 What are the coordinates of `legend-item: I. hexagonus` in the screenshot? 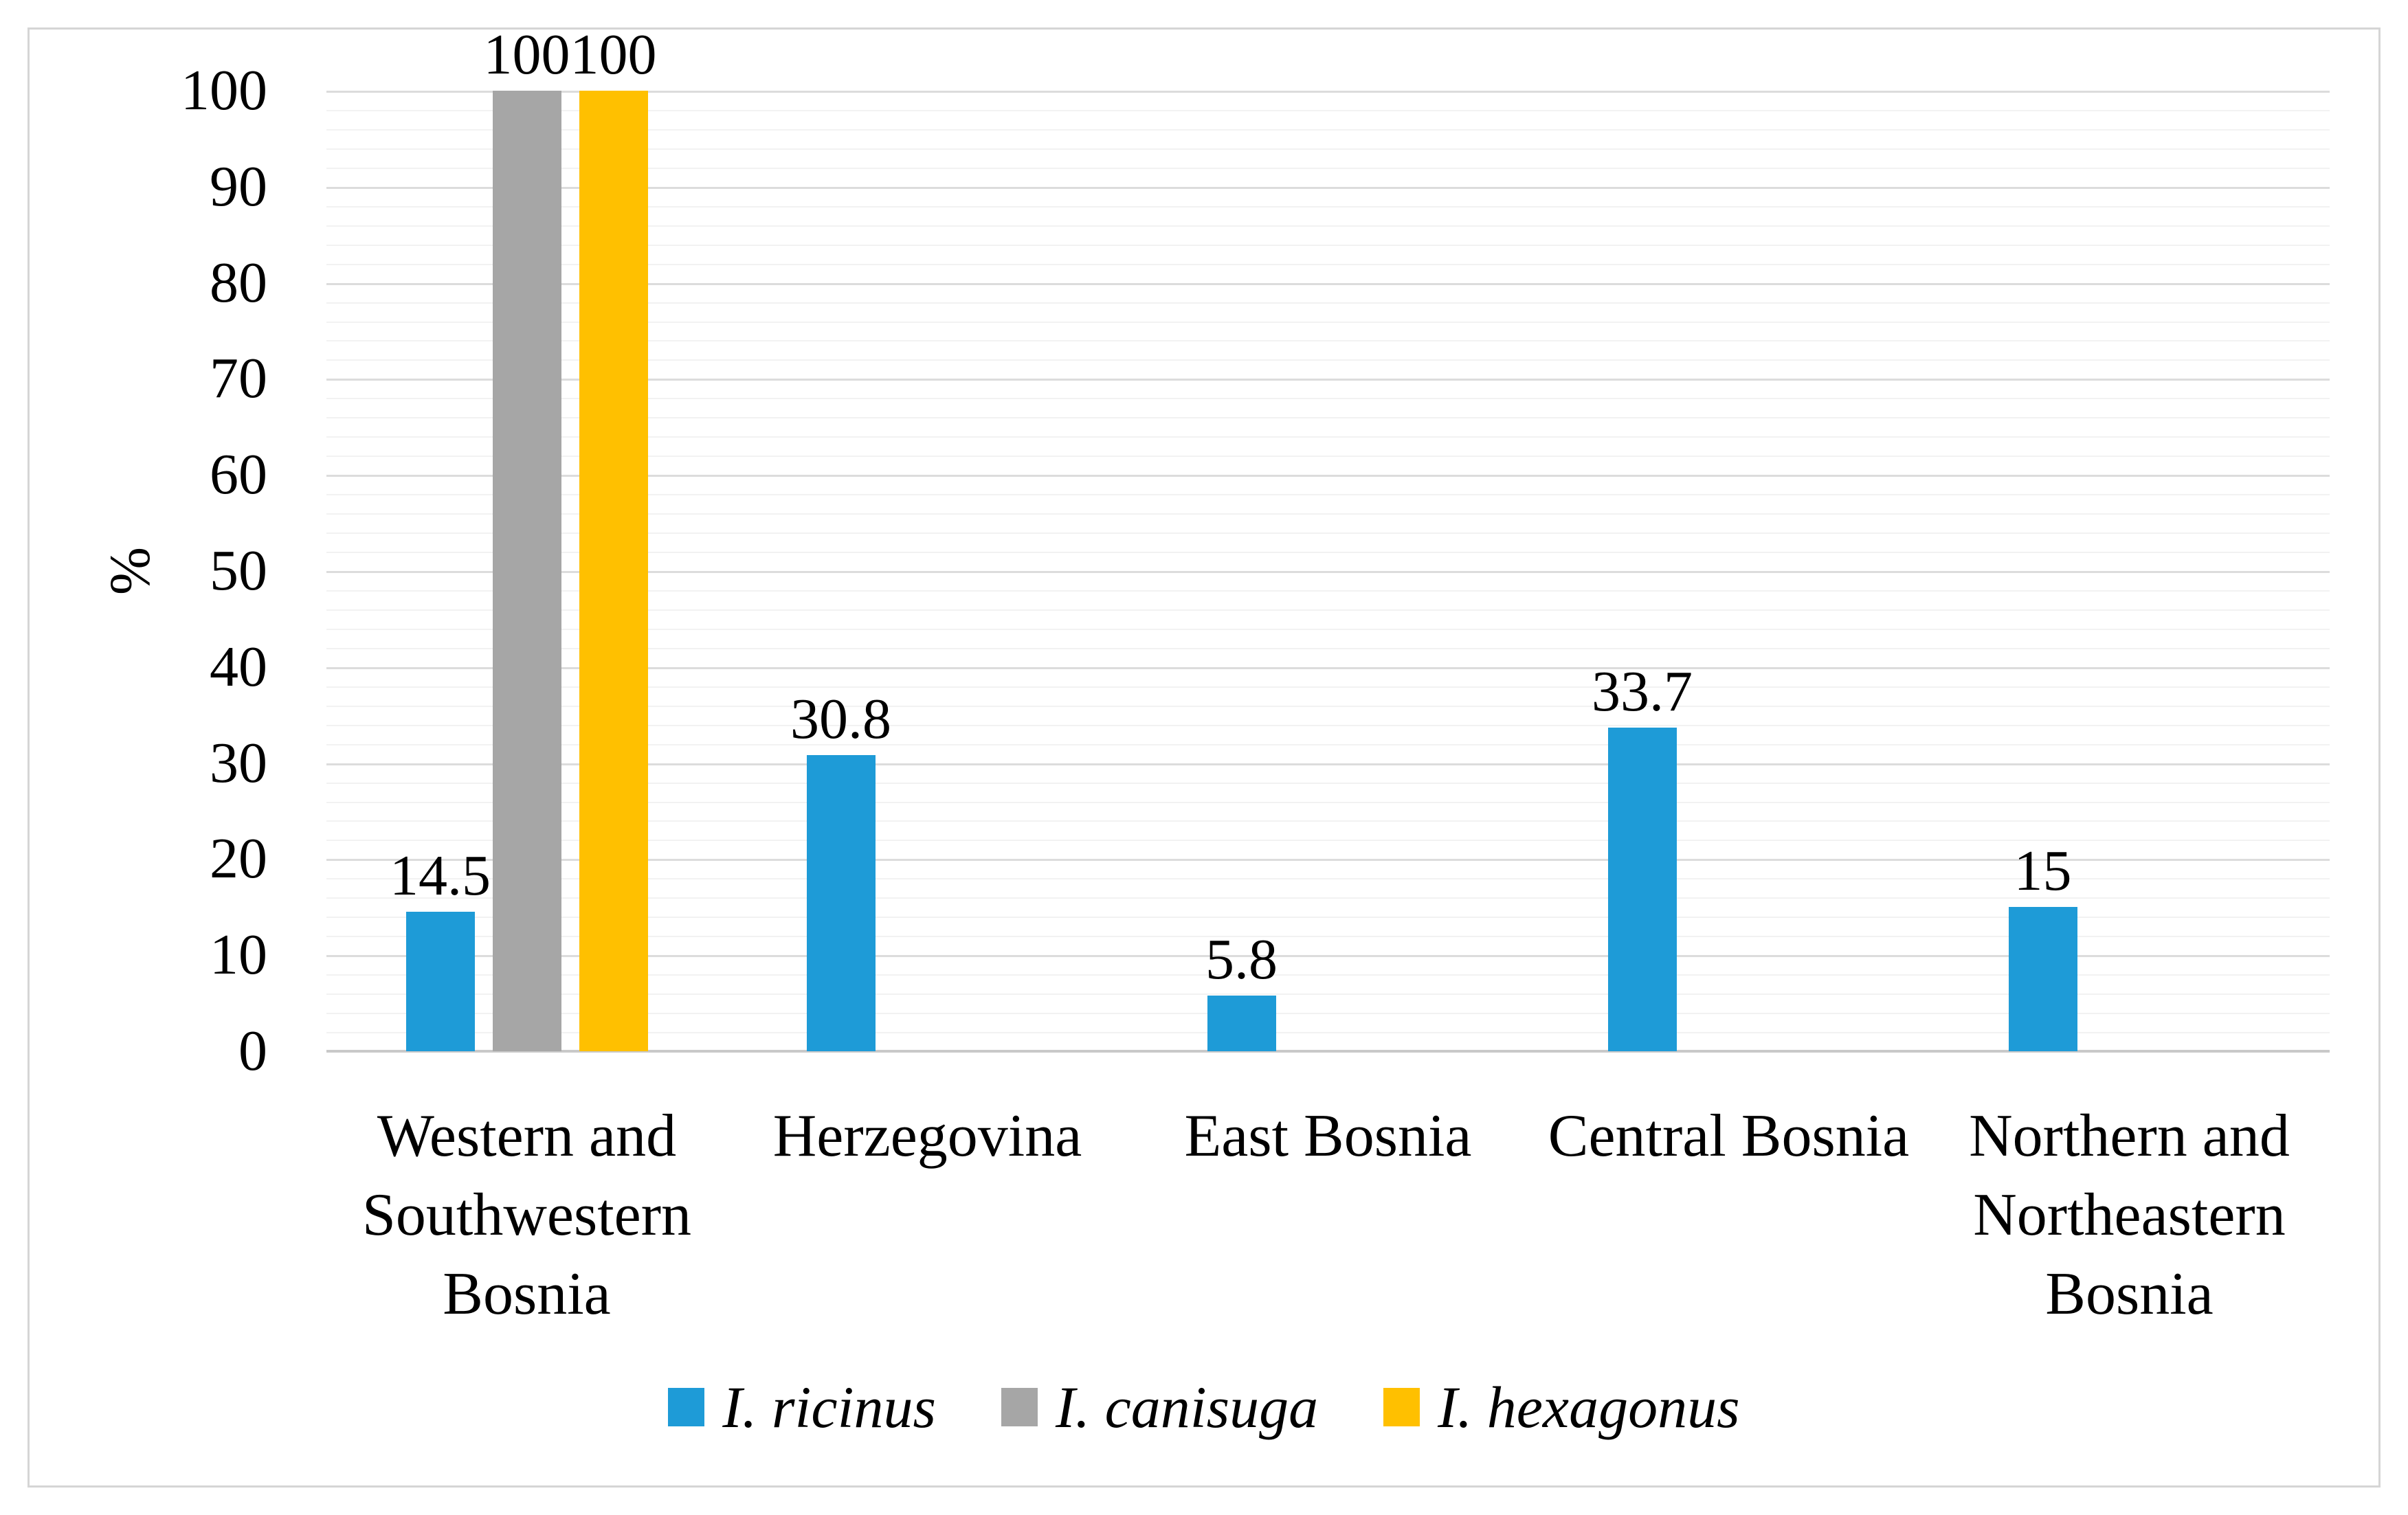 It's located at (1562, 1407).